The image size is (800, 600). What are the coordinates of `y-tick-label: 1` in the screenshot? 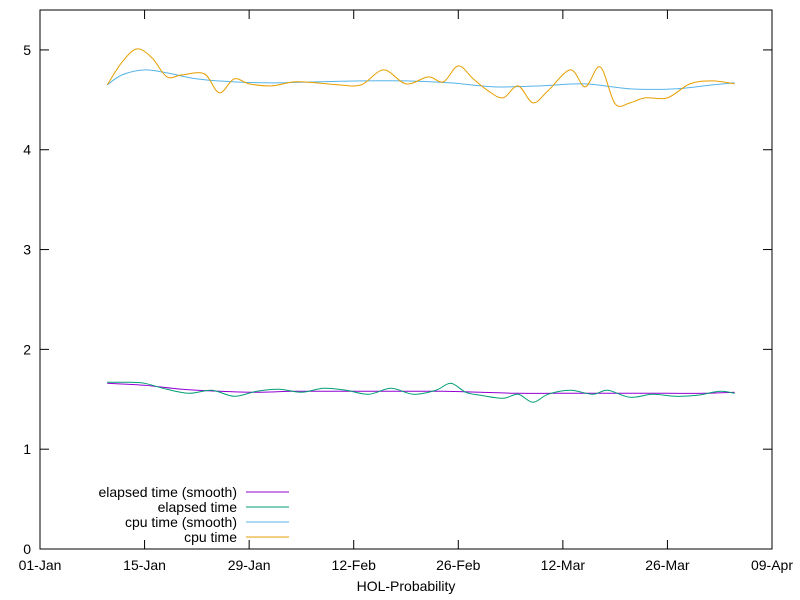 It's located at (27, 449).